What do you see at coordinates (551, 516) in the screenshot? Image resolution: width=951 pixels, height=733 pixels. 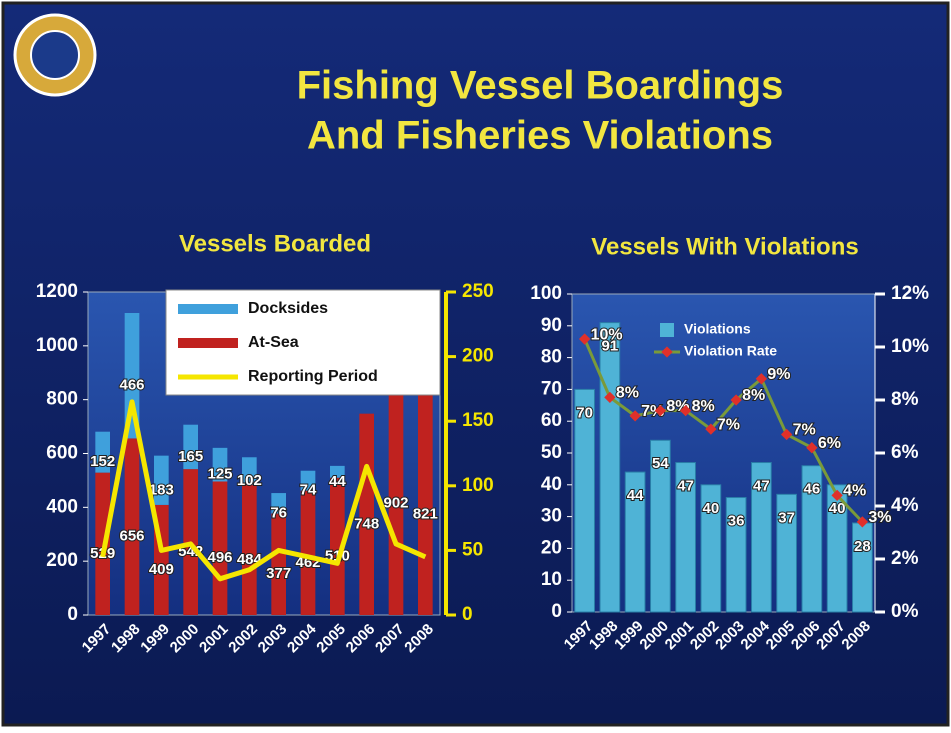 I see `y-tick-label: 30` at bounding box center [551, 516].